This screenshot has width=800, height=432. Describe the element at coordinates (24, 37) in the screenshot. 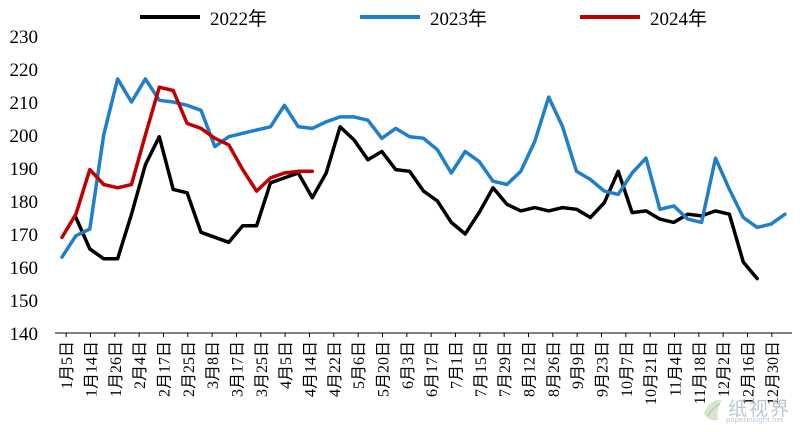

I see `y-tick-label: 230` at that location.